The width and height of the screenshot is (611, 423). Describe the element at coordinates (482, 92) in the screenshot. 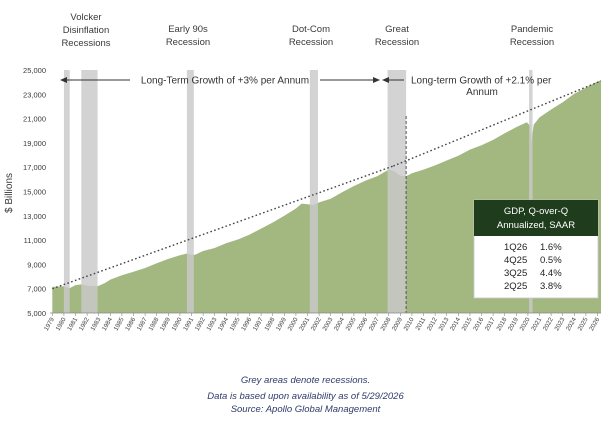

I see `growth-annotation-2-line2: Annum` at that location.